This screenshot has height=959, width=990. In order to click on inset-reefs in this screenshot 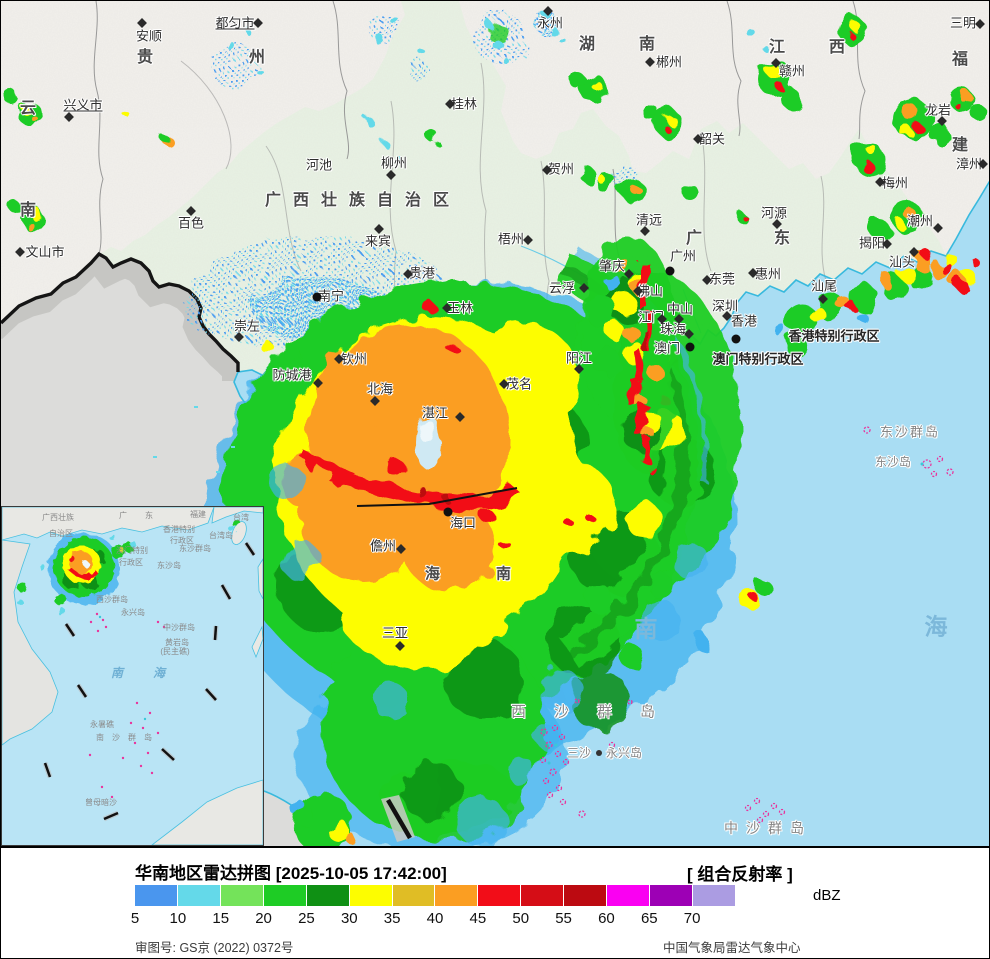, I will do `click(127, 705)`.